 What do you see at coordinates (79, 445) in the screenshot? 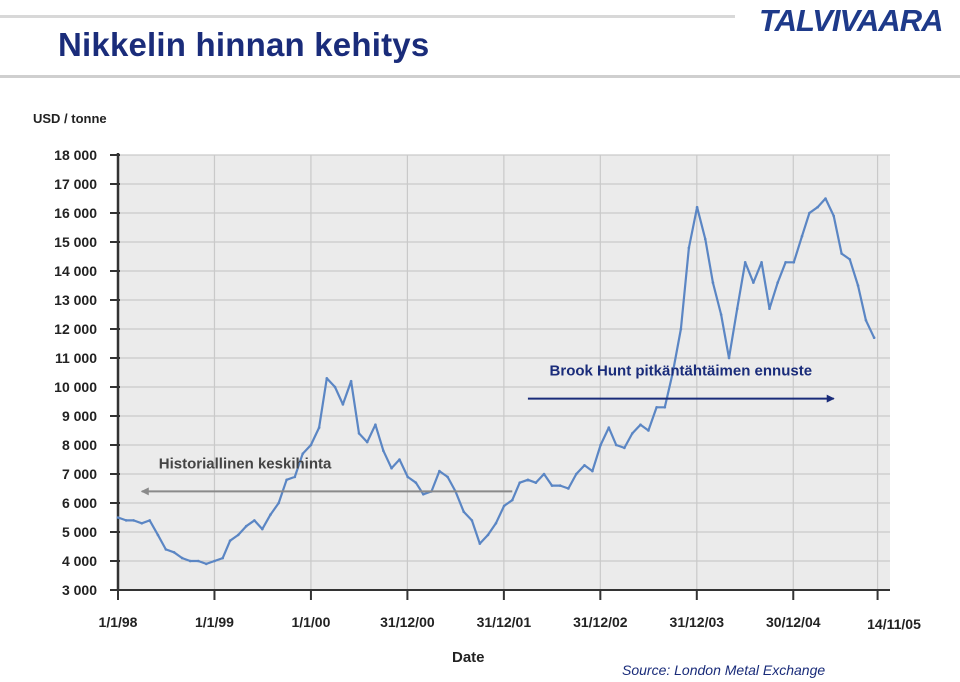
I see `y-tick-label: 8 000` at bounding box center [79, 445].